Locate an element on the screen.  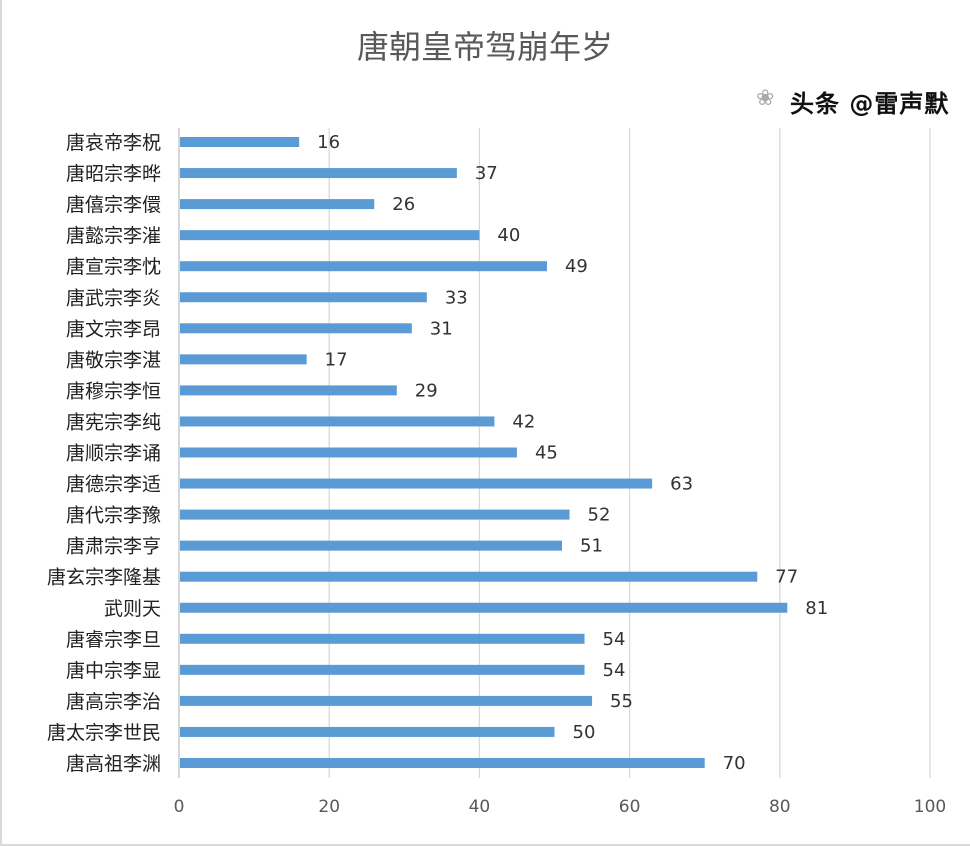
data-label: 16 is located at coordinates (328, 142).